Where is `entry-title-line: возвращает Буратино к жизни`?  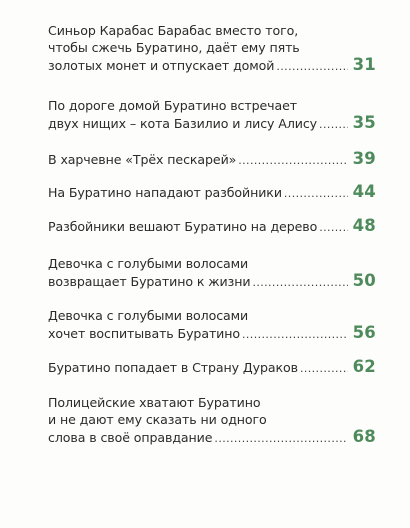 entry-title-line: возвращает Буратино к жизни is located at coordinates (149, 281).